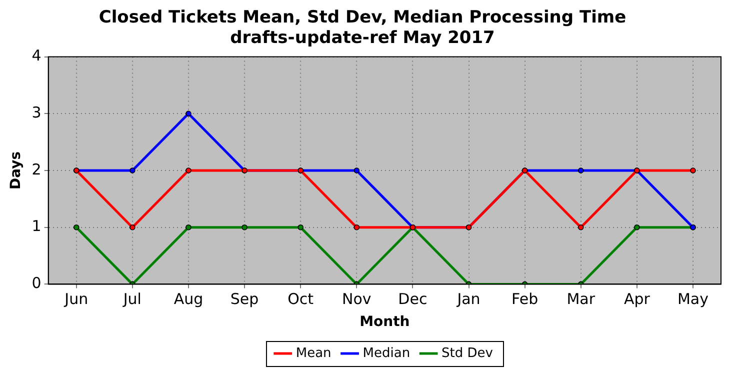 The height and width of the screenshot is (378, 731). What do you see at coordinates (525, 299) in the screenshot?
I see `x-tick-label: Feb` at bounding box center [525, 299].